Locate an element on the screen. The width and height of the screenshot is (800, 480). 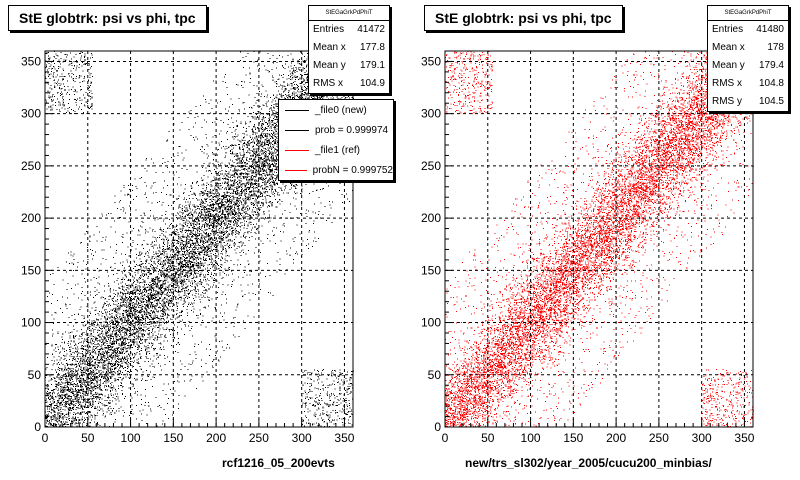
right-stats-row: RMS x 104.8 is located at coordinates (748, 83).